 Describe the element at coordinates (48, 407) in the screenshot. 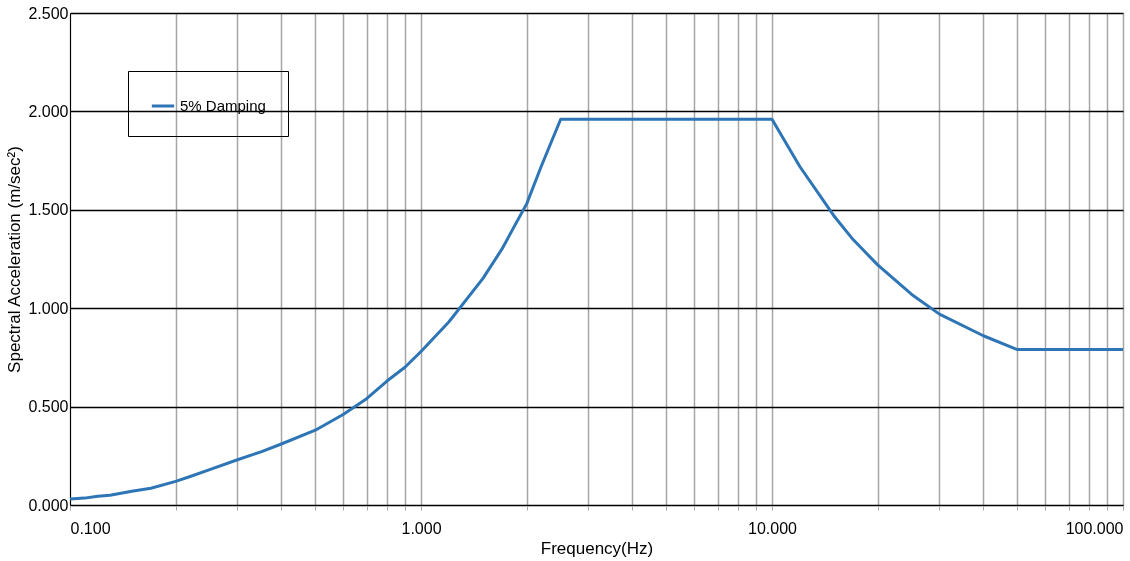

I see `y-tick-label: 0.500` at that location.